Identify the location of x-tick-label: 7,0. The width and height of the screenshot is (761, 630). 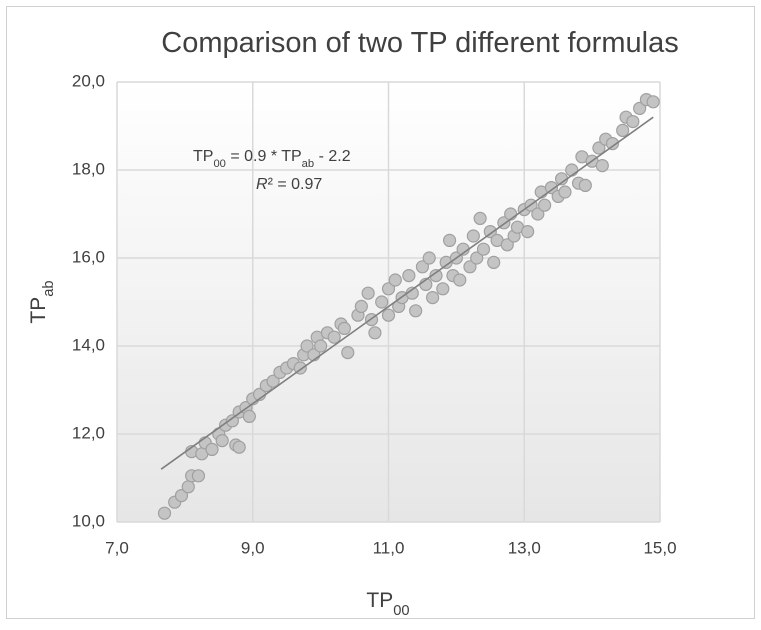
(117, 547).